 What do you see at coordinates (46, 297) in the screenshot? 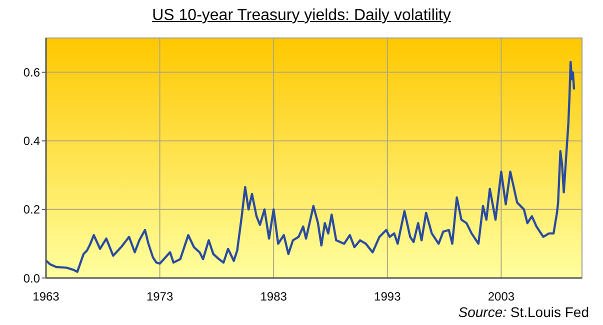
I see `x-tick-label: 1963` at bounding box center [46, 297].